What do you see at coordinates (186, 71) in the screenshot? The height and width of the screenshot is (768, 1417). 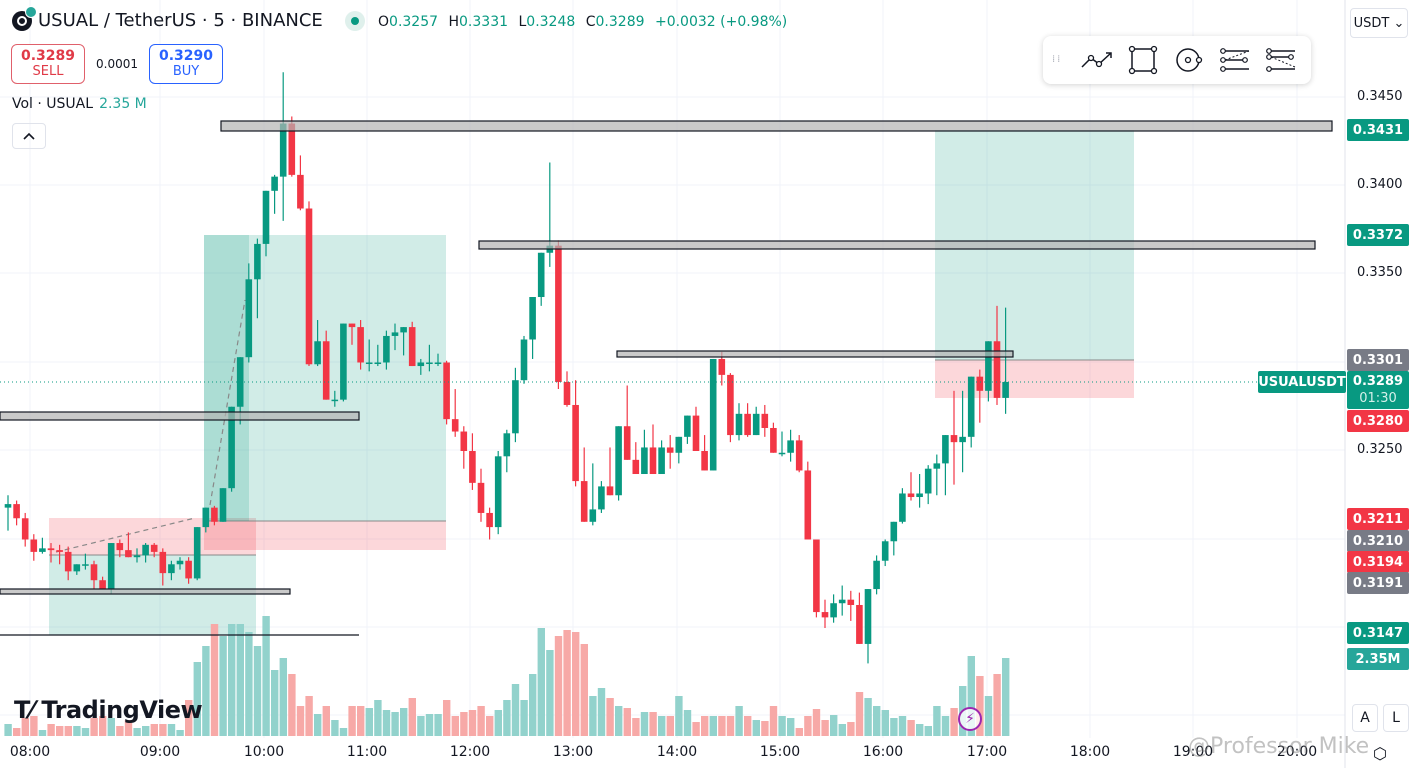 I see `buy-label: BUY` at bounding box center [186, 71].